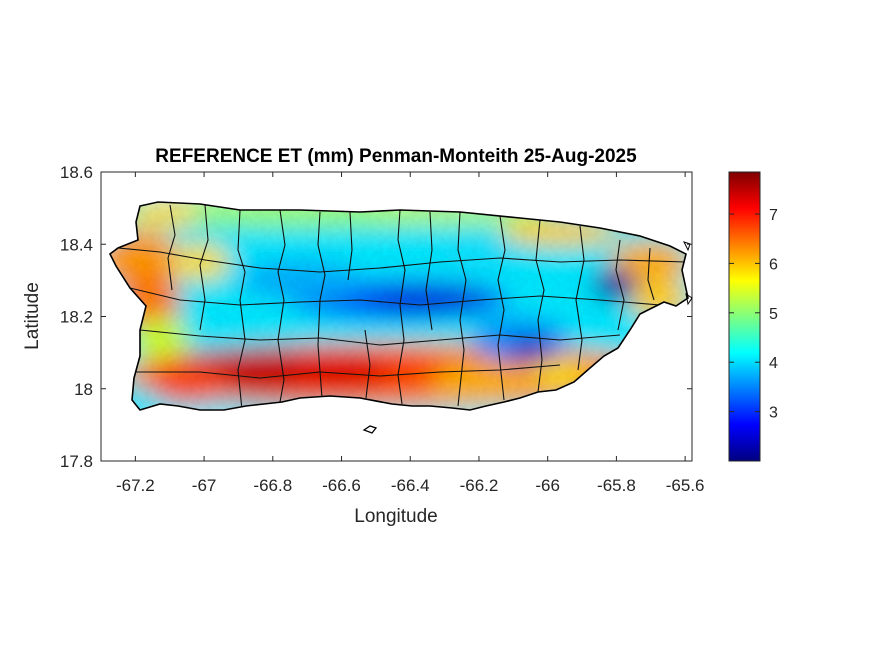 This screenshot has height=656, width=875. I want to click on x-tick-label: -66.8, so click(272, 485).